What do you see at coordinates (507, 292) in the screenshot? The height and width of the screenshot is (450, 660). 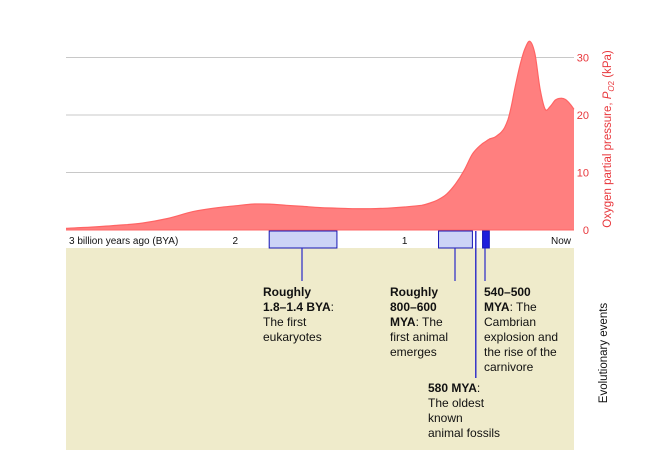 I see `event-cambrian-title-1: 540–500` at bounding box center [507, 292].